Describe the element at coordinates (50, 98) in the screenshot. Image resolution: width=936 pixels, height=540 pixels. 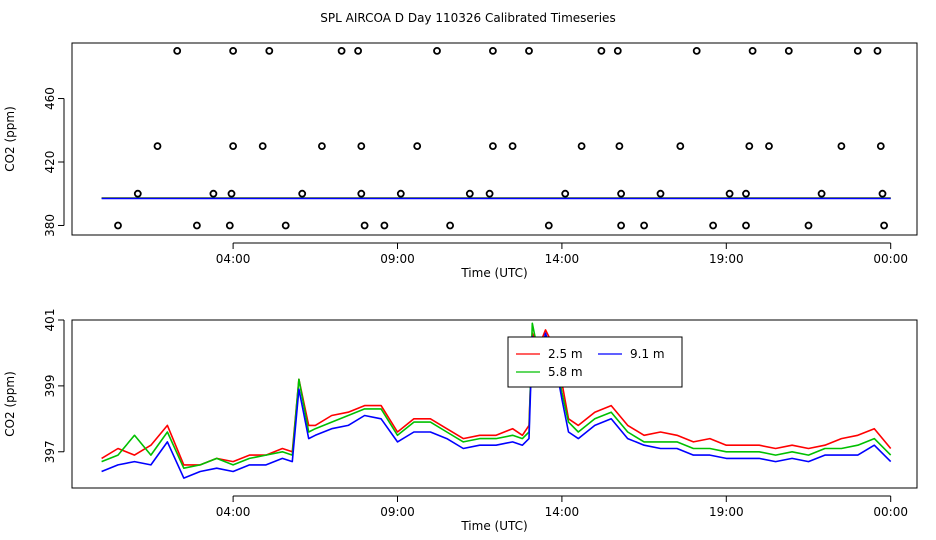
I see `y-tick-label: 460` at that location.